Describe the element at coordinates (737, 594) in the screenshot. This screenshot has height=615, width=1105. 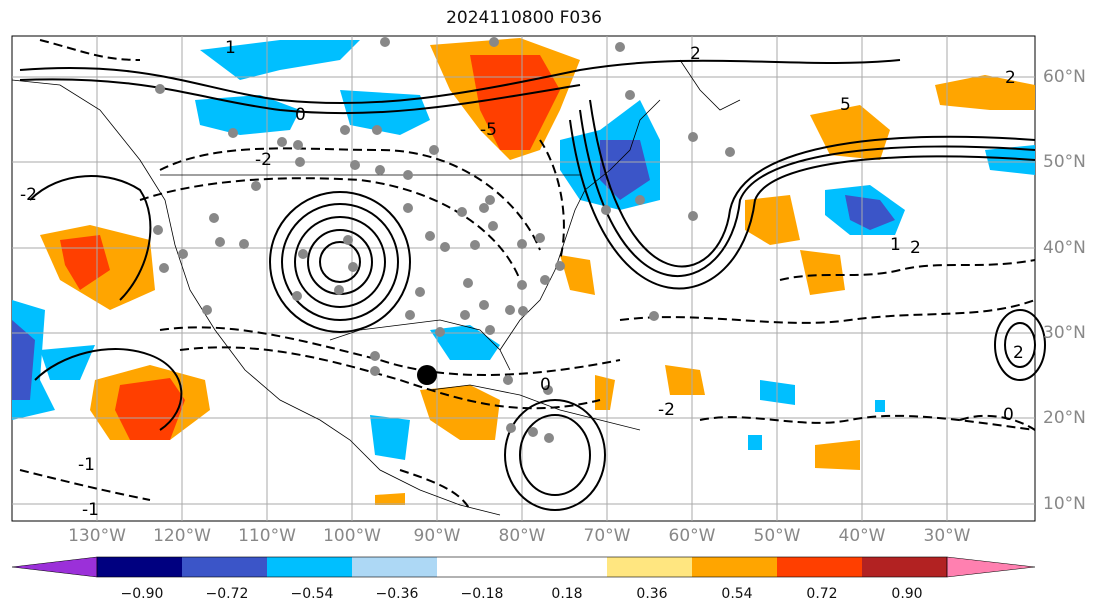
I see `colorbar-tick-label: 0.54` at that location.